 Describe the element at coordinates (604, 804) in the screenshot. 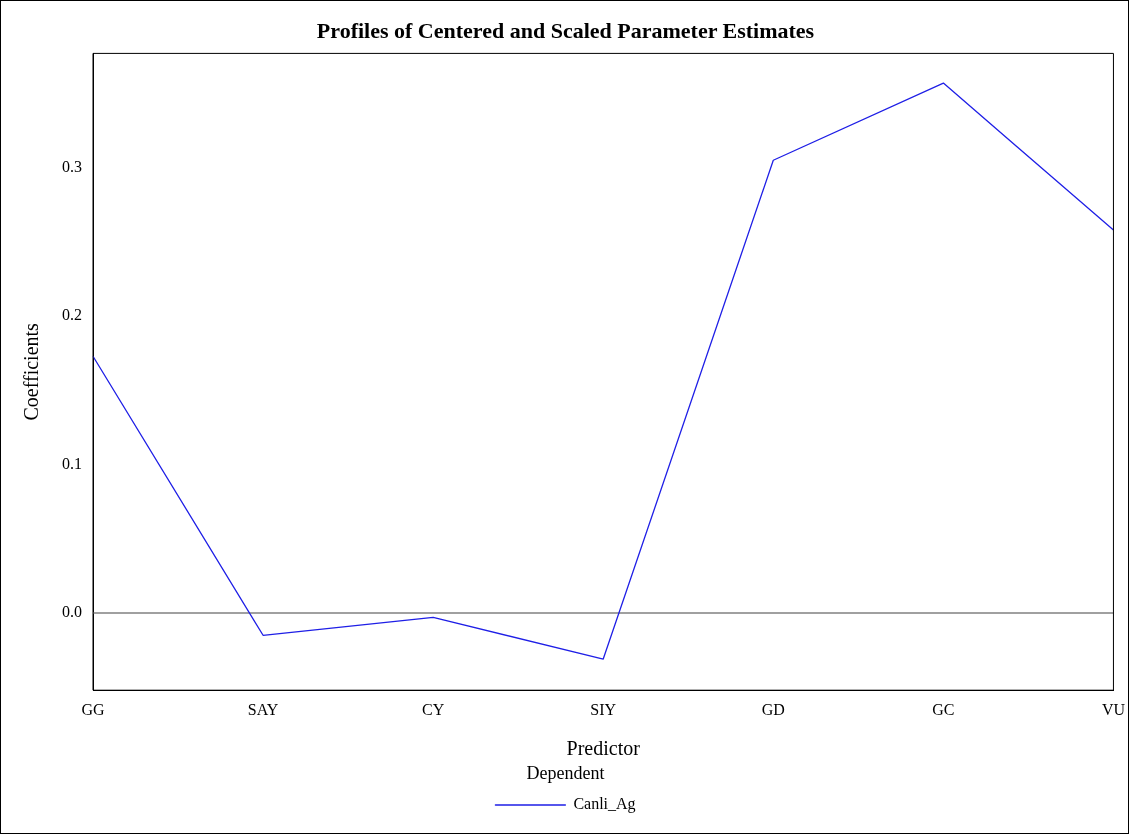

I see `legend-label: Canli_Ag` at that location.